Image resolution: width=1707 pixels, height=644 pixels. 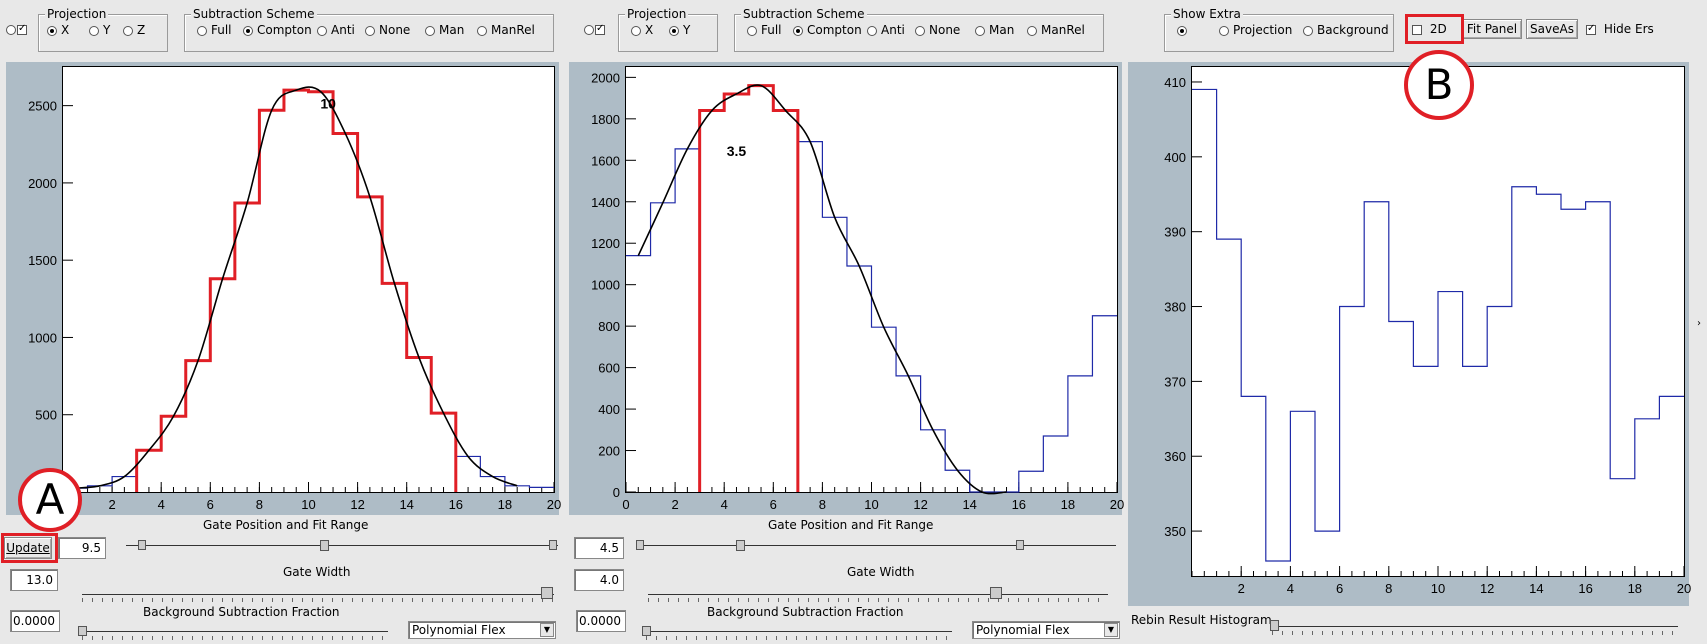 I want to click on rebin-handle, so click(x=1274, y=625).